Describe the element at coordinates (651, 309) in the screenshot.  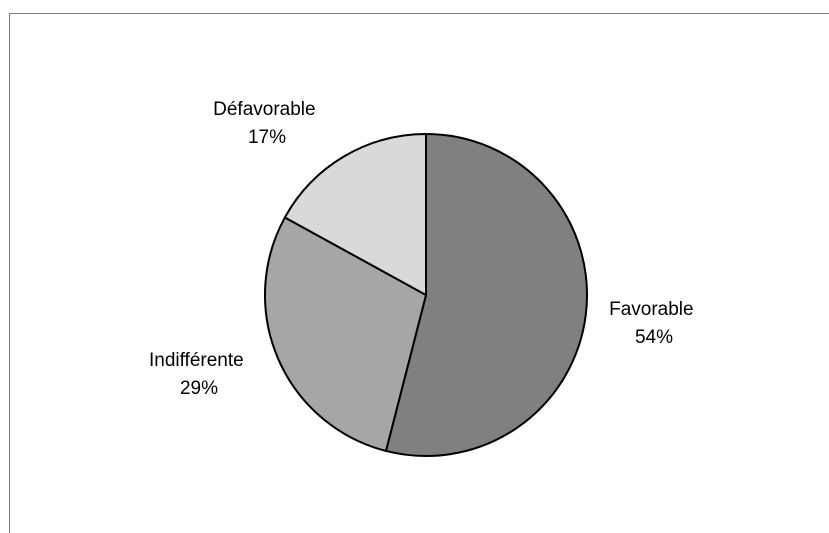
I see `slice-name-favorable: Favorable` at that location.